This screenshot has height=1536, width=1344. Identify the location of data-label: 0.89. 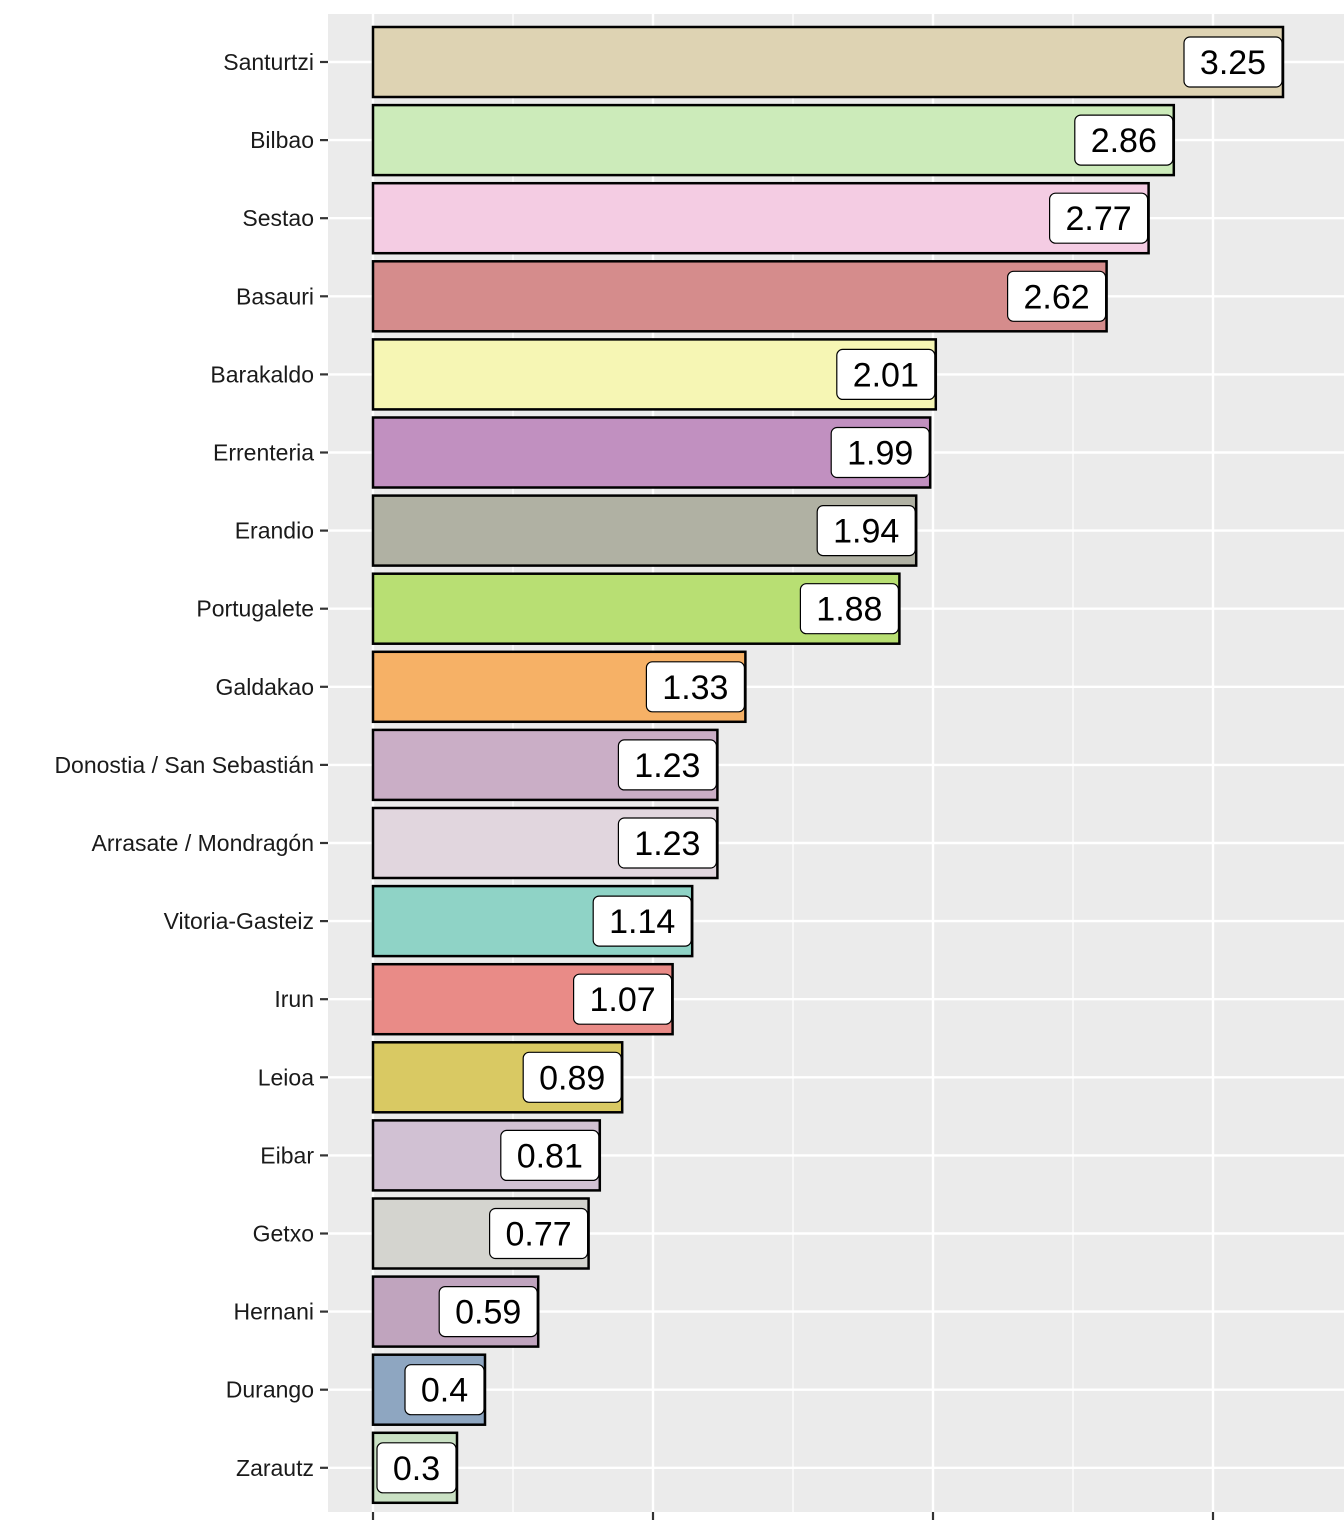
(572, 1077).